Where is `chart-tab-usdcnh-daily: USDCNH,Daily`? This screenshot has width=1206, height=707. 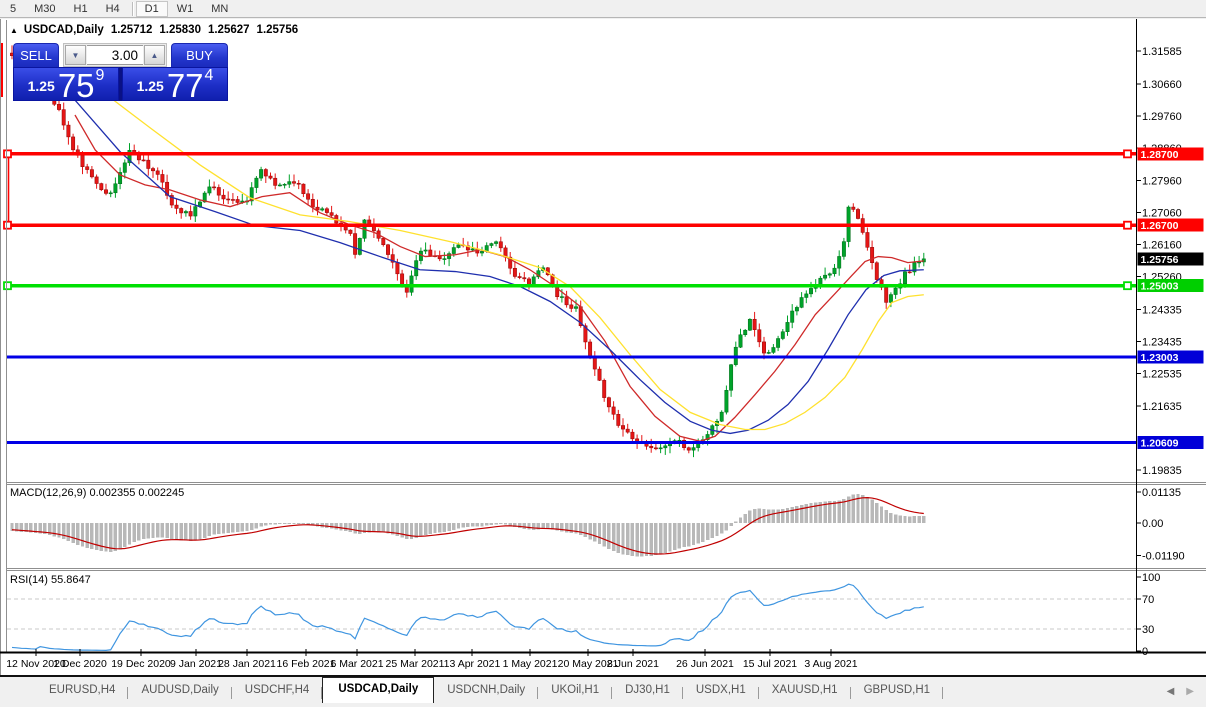
chart-tab-usdcnh-daily: USDCNH,Daily is located at coordinates (486, 691).